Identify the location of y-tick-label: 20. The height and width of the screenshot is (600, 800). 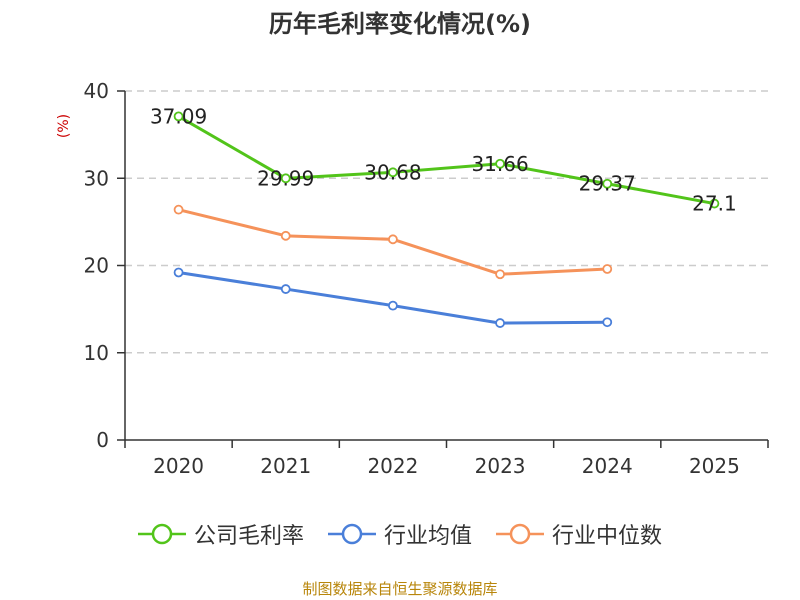
(96, 266).